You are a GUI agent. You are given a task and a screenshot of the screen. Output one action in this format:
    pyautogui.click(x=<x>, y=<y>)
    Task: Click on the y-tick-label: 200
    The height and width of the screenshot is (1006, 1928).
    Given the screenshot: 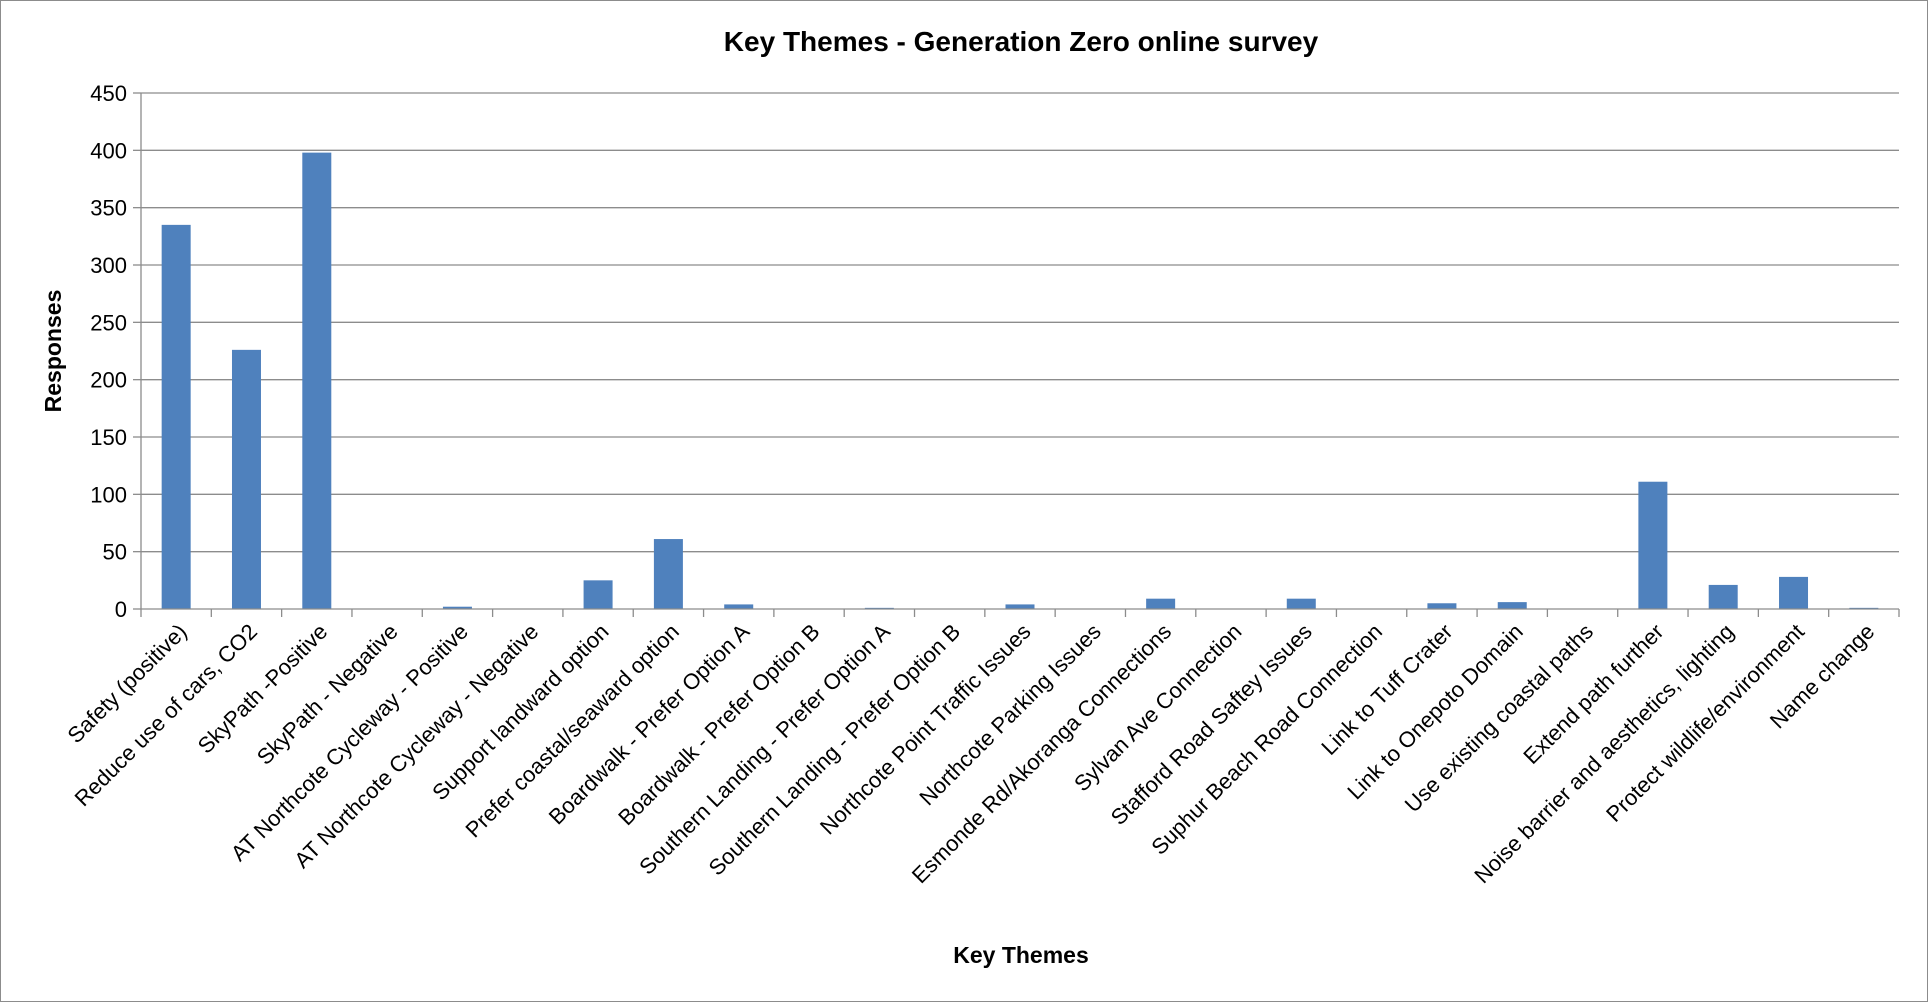 What is the action you would take?
    pyautogui.click(x=108, y=380)
    